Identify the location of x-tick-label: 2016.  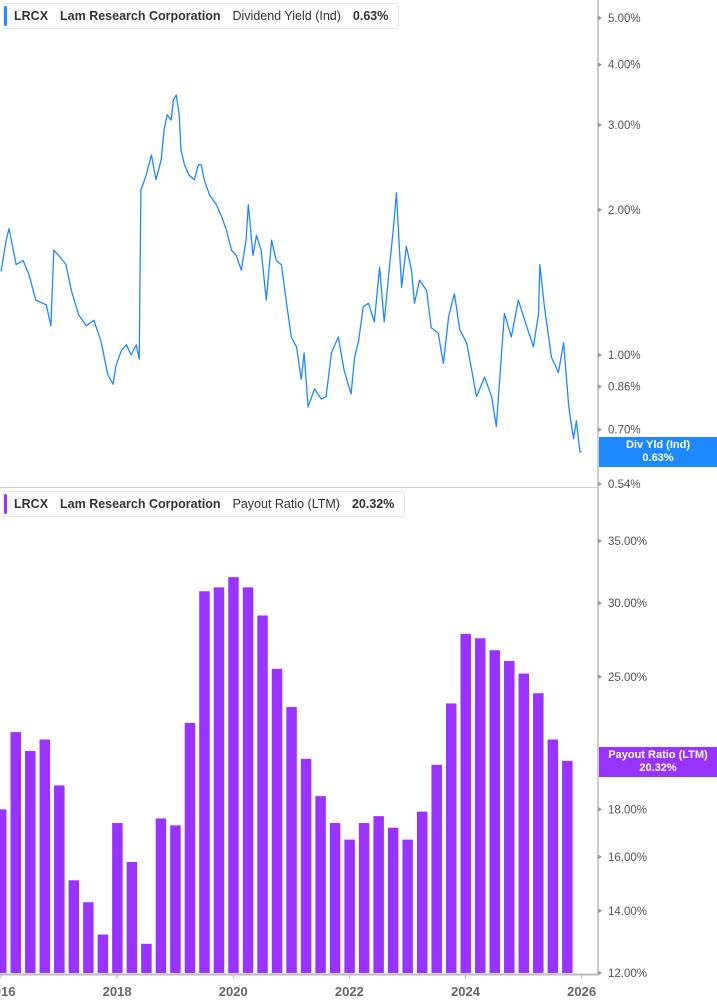
(7, 991).